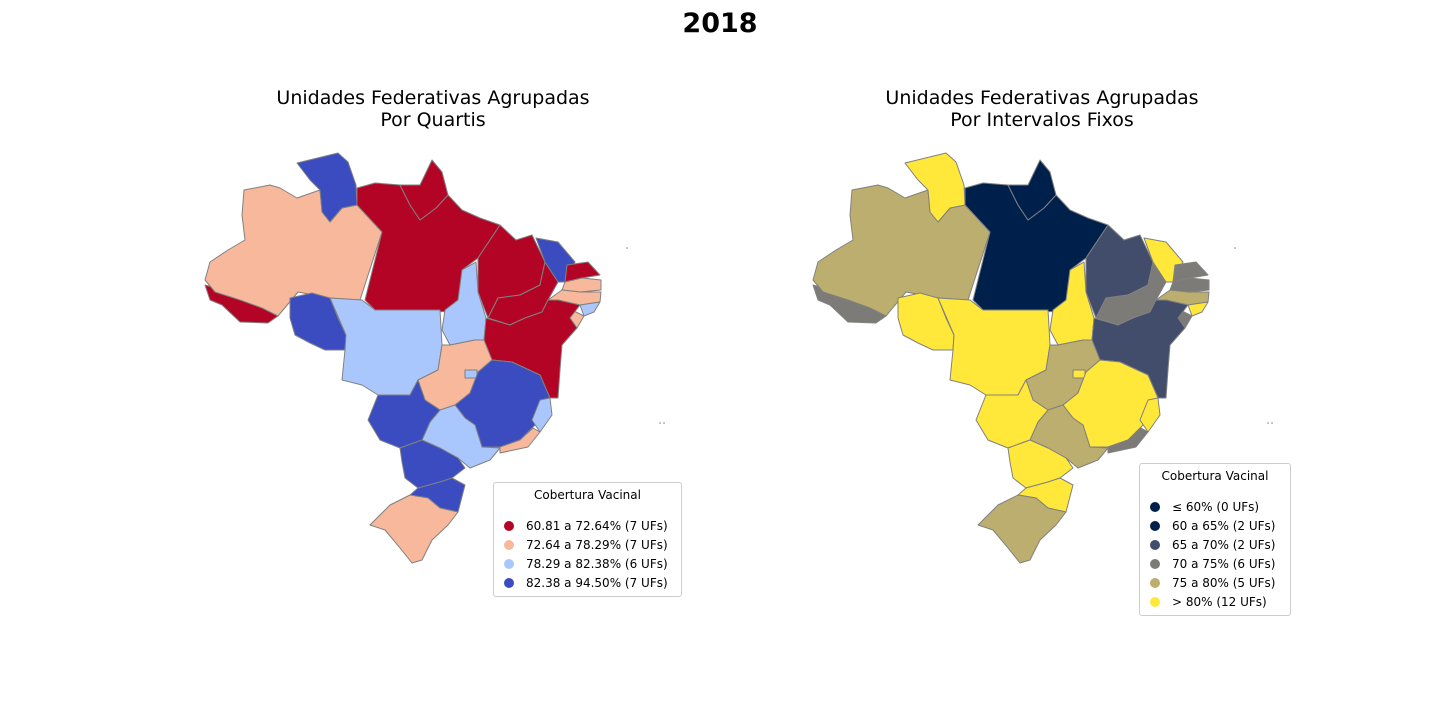  Describe the element at coordinates (1224, 582) in the screenshot. I see `legend-label: 75 a 80% (5 UFs)` at that location.